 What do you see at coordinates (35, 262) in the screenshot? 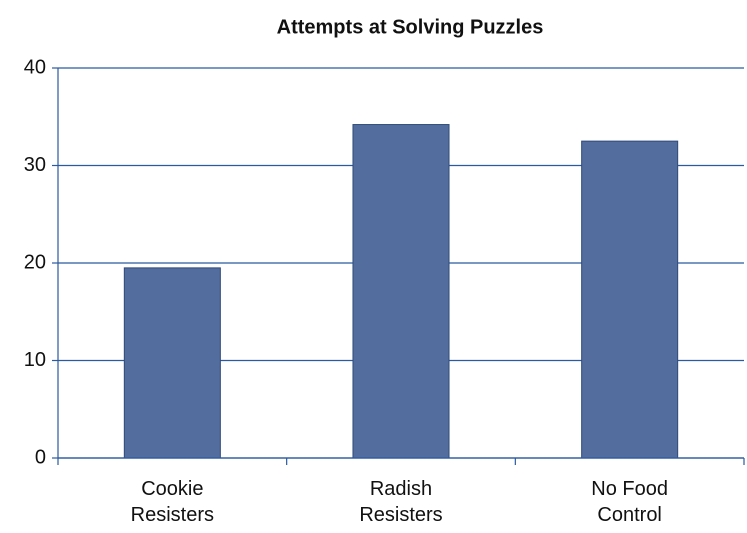
I see `y-tick-label: 20` at bounding box center [35, 262].